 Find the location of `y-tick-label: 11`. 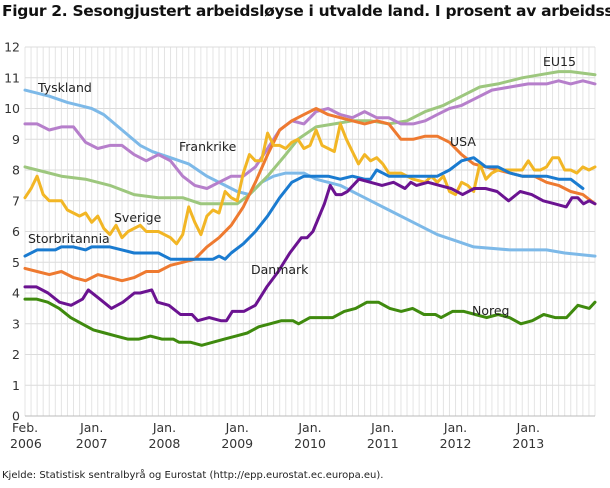

y-tick-label: 11 is located at coordinates (12, 77).